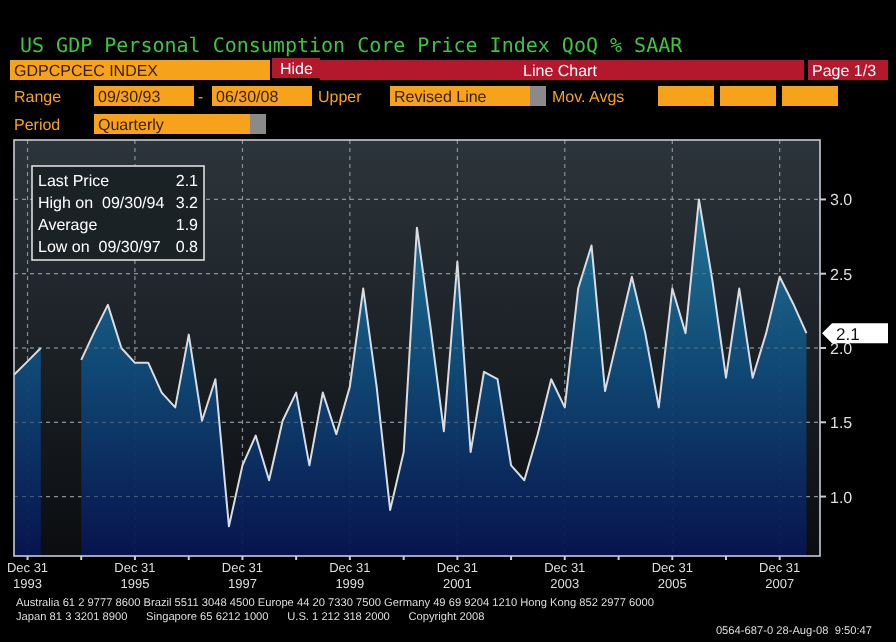  Describe the element at coordinates (187, 181) in the screenshot. I see `annotation: 2.1` at that location.